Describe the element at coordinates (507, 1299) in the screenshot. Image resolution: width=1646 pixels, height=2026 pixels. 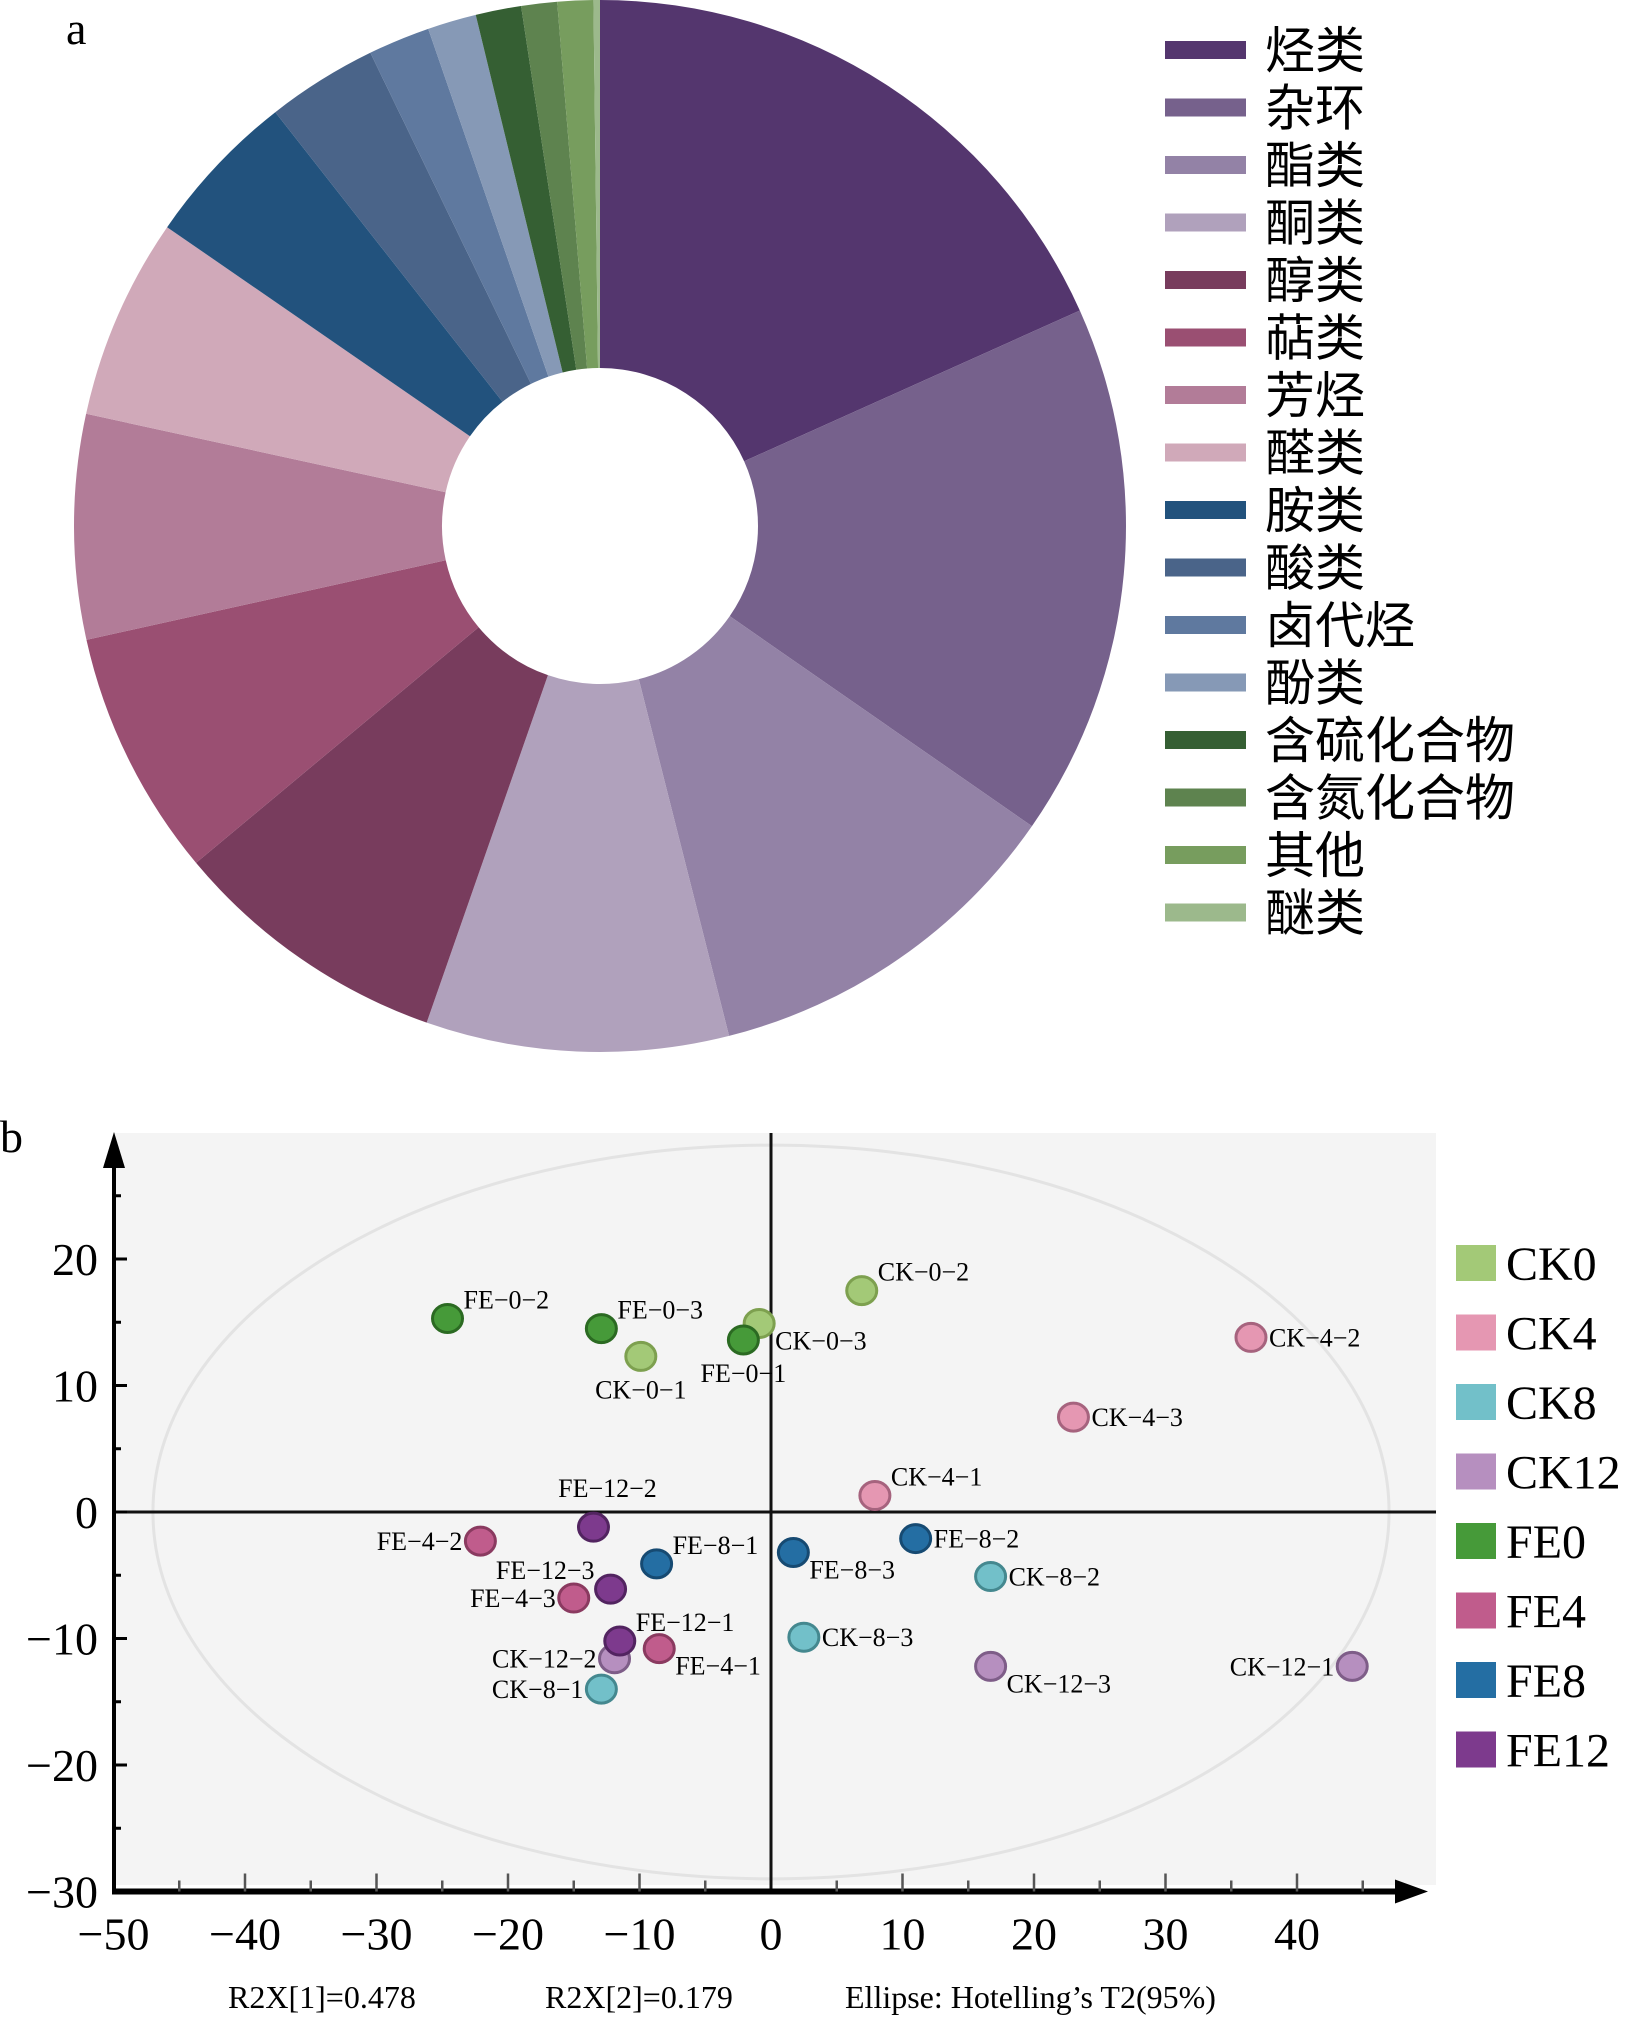
I see `point-label: FE−0−2` at that location.